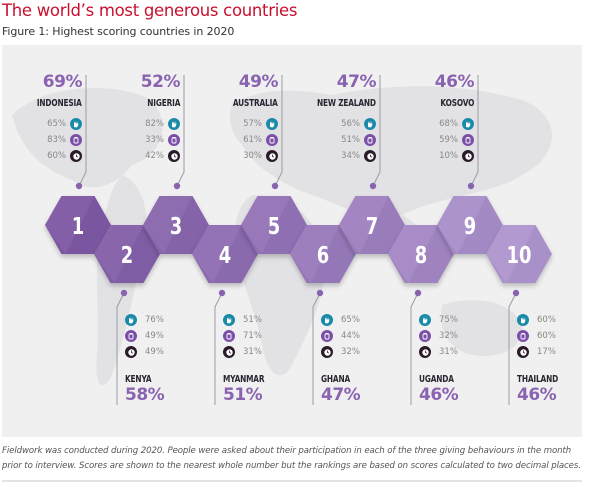  What do you see at coordinates (366, 336) in the screenshot?
I see `stat-donating: 44%` at bounding box center [366, 336].